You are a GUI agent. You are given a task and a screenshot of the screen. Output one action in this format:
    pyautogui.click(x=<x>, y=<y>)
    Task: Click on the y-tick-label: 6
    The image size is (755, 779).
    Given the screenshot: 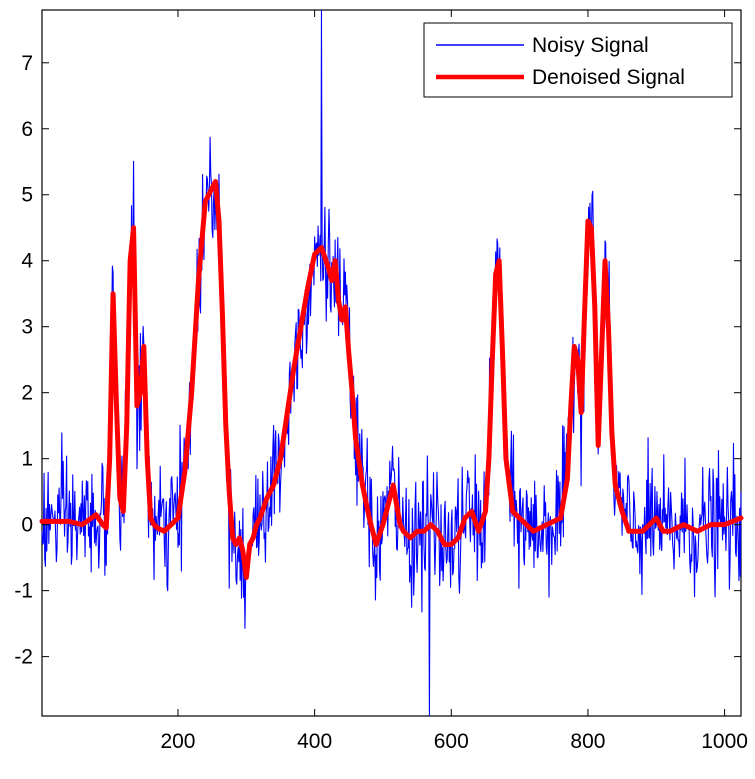 What is the action you would take?
    pyautogui.click(x=27, y=129)
    